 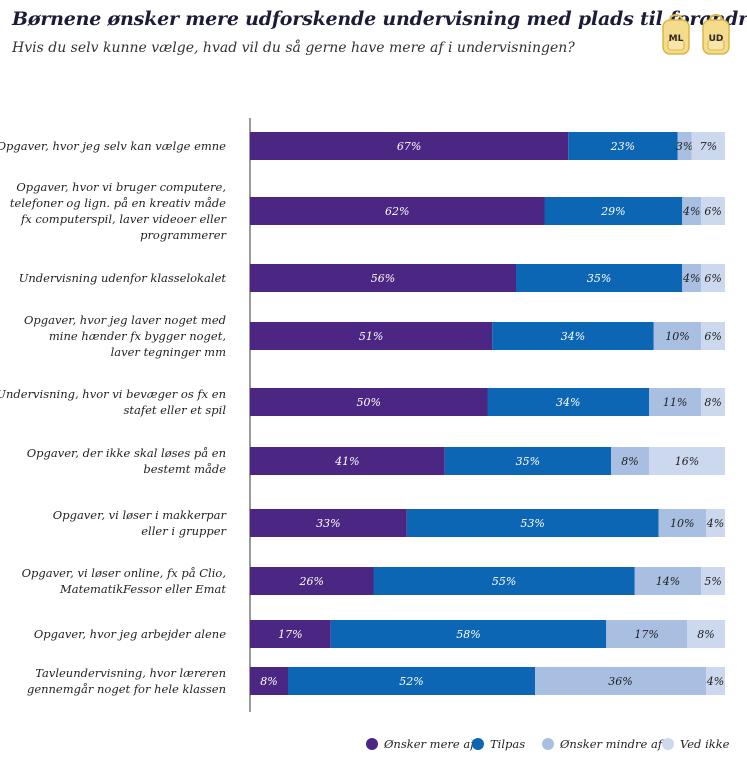 What do you see at coordinates (611, 744) in the screenshot?
I see `legend-label: Ønsker mindre af` at bounding box center [611, 744].